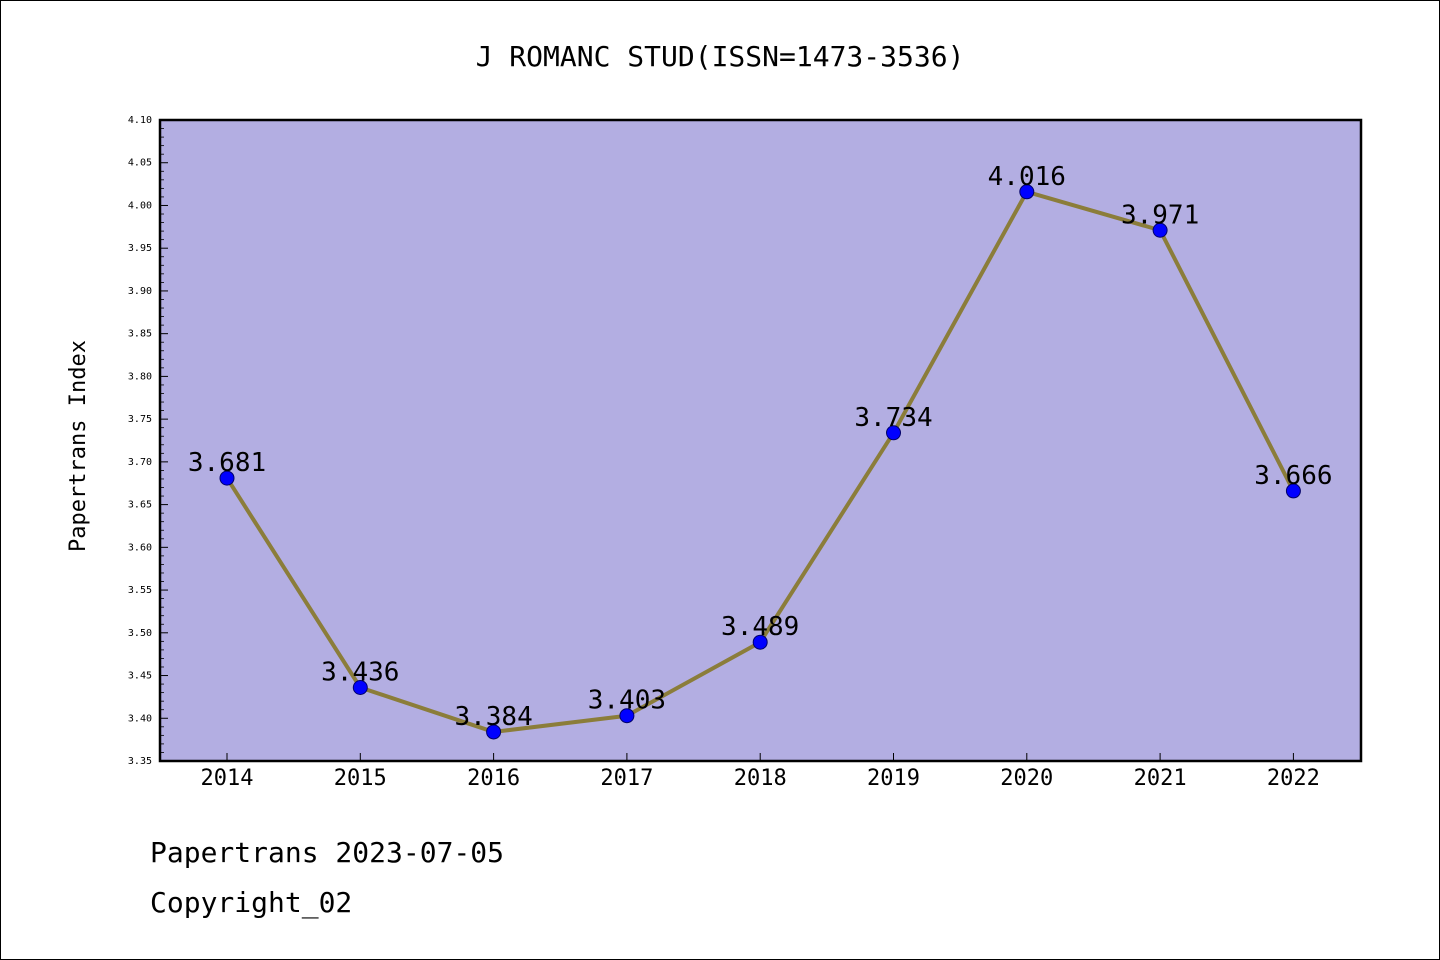  I want to click on y-tick-label: 3.60, so click(140, 547).